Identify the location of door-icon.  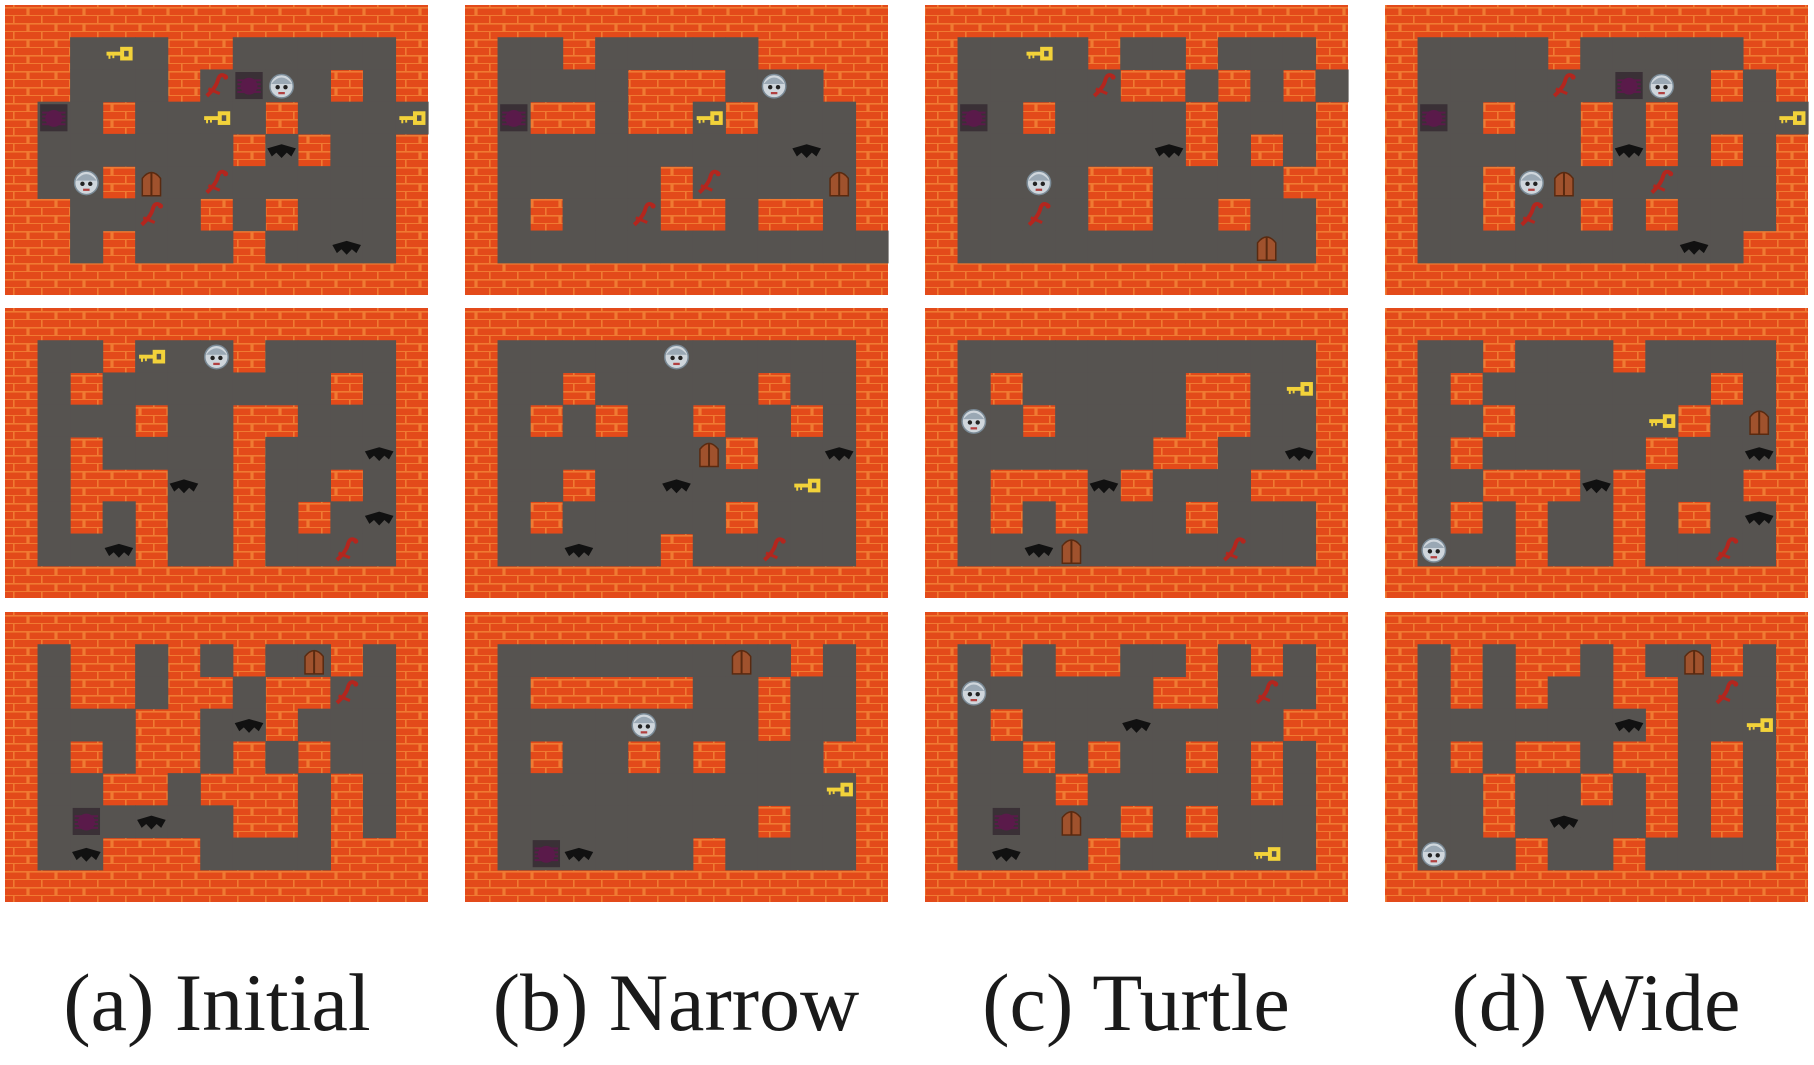
(1759, 423).